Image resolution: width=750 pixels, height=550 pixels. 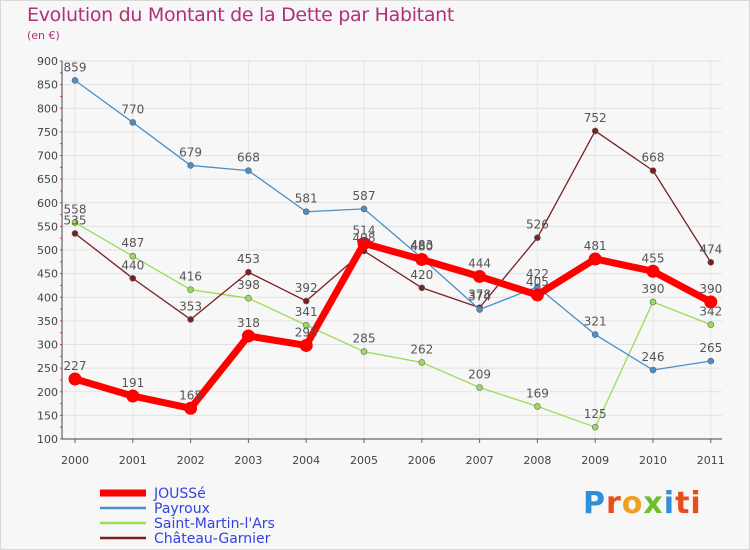 I want to click on y-tick-label: 200, so click(x=47, y=392).